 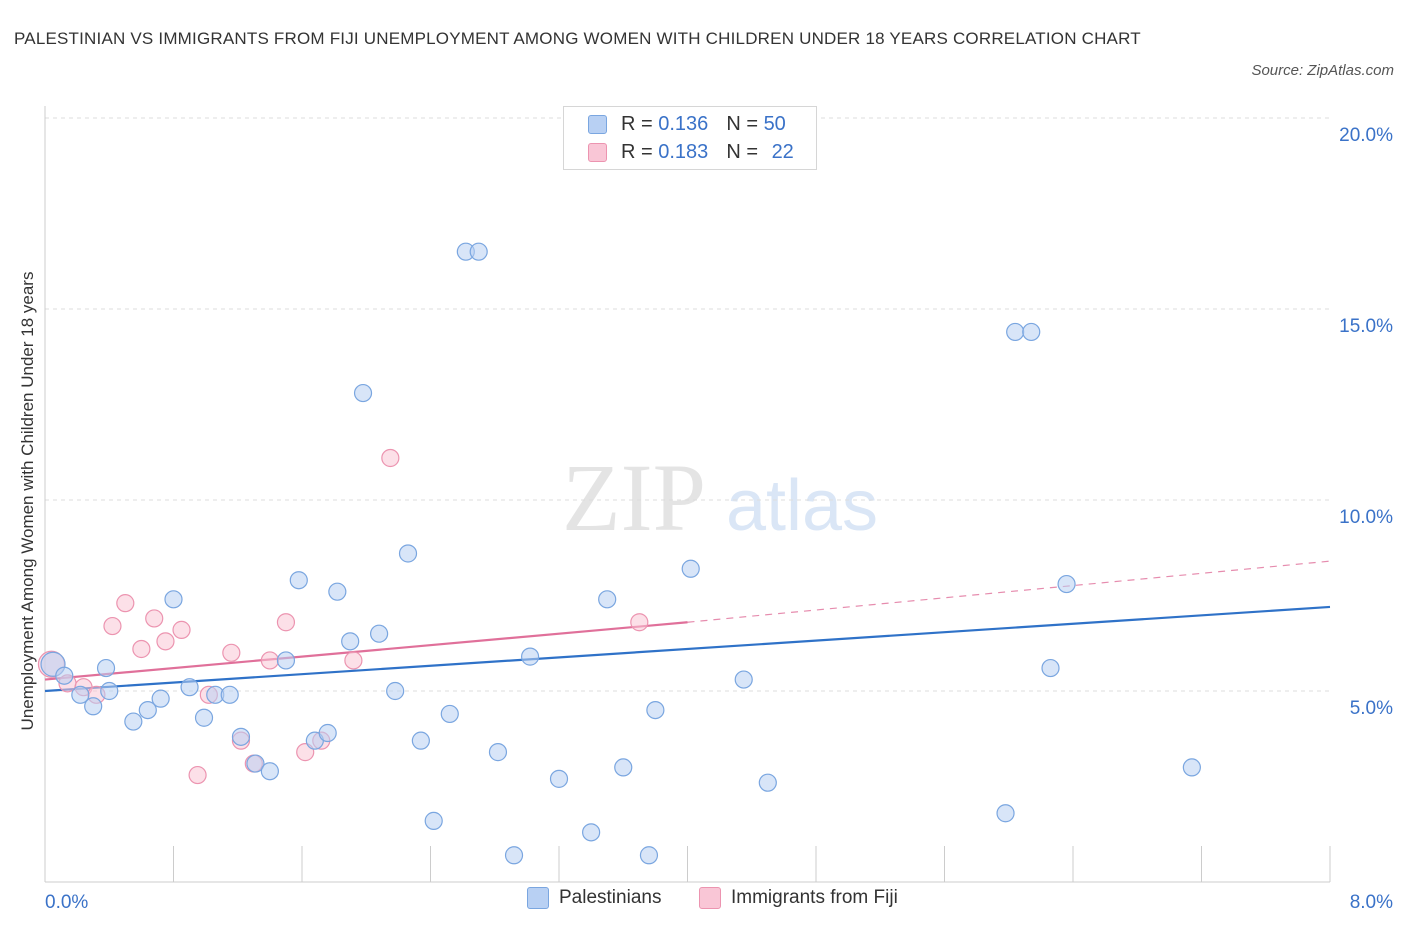 I want to click on y-tick-label: 20.0%, so click(x=1366, y=135).